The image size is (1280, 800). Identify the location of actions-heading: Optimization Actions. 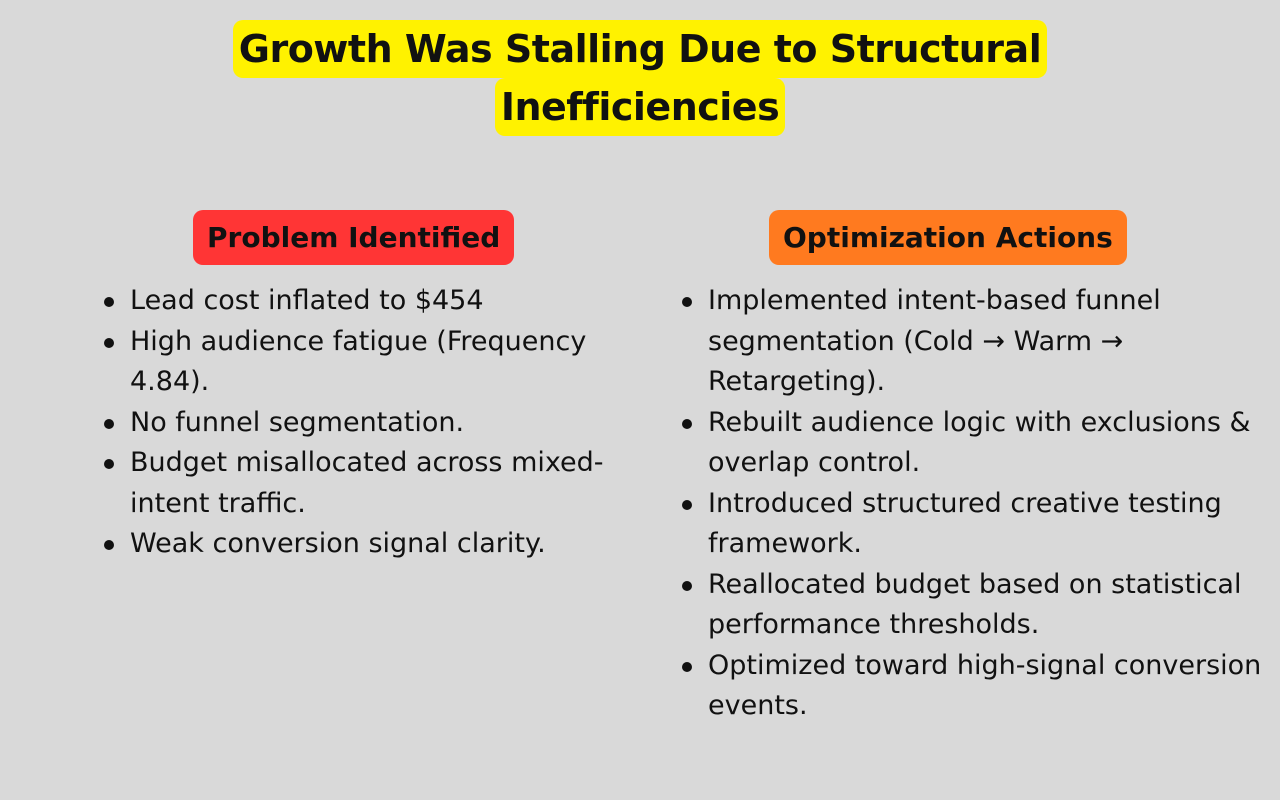
(948, 237).